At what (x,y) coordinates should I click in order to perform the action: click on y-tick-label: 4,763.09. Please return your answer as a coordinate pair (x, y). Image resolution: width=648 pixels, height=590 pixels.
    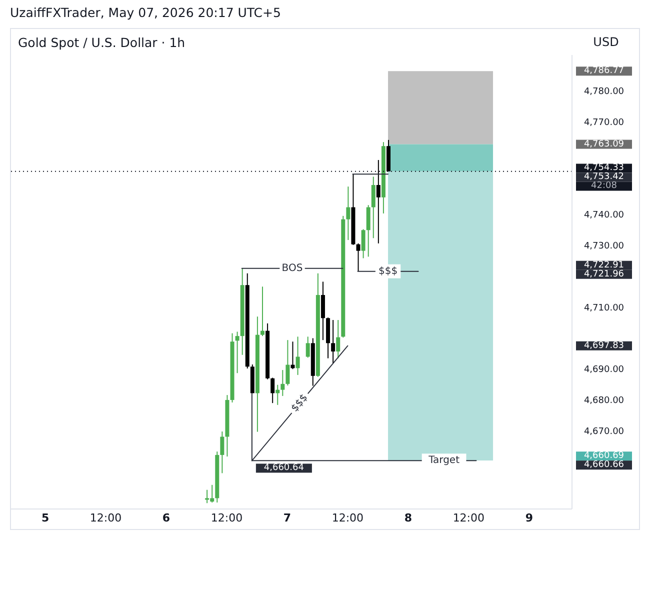
    Looking at the image, I should click on (604, 144).